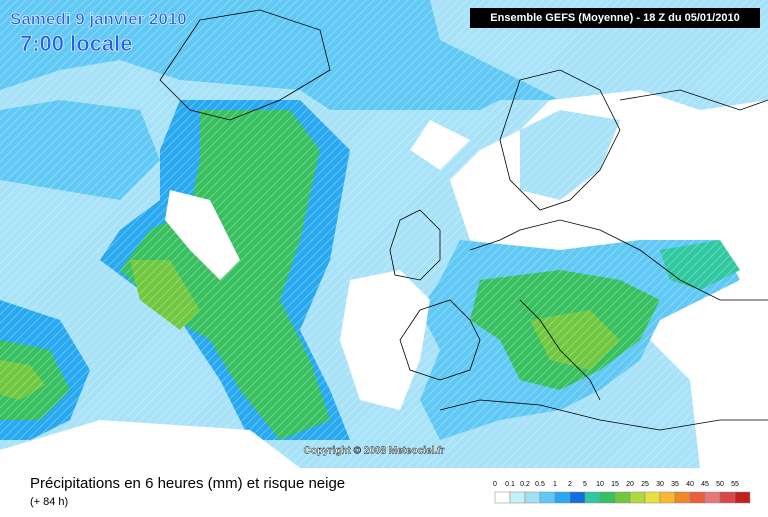  Describe the element at coordinates (720, 484) in the screenshot. I see `legend-label: 50` at that location.